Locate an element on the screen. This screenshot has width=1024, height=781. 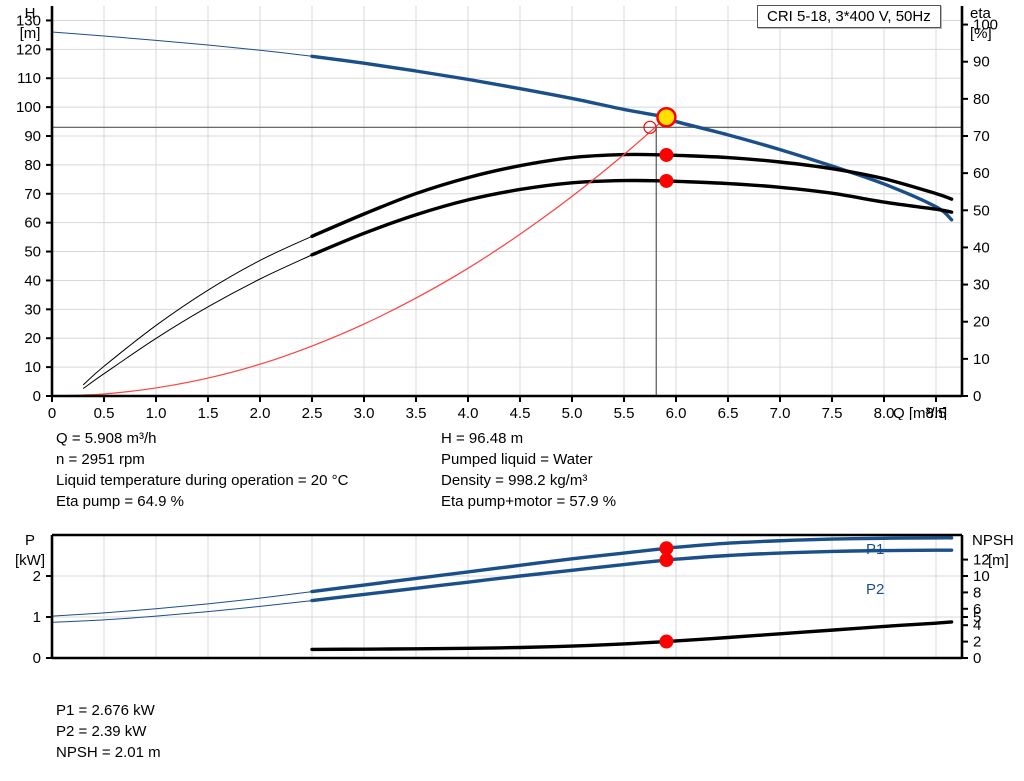
xtick-label: 1.0 is located at coordinates (156, 412).